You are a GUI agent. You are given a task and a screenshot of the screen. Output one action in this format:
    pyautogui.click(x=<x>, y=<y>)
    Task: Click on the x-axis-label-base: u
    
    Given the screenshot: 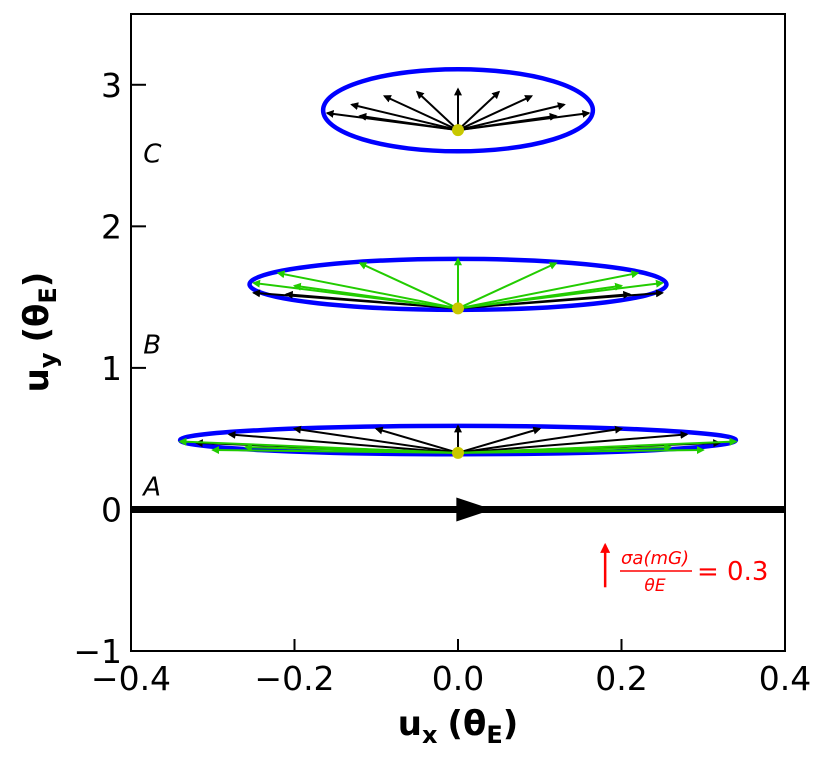 What is the action you would take?
    pyautogui.click(x=410, y=724)
    